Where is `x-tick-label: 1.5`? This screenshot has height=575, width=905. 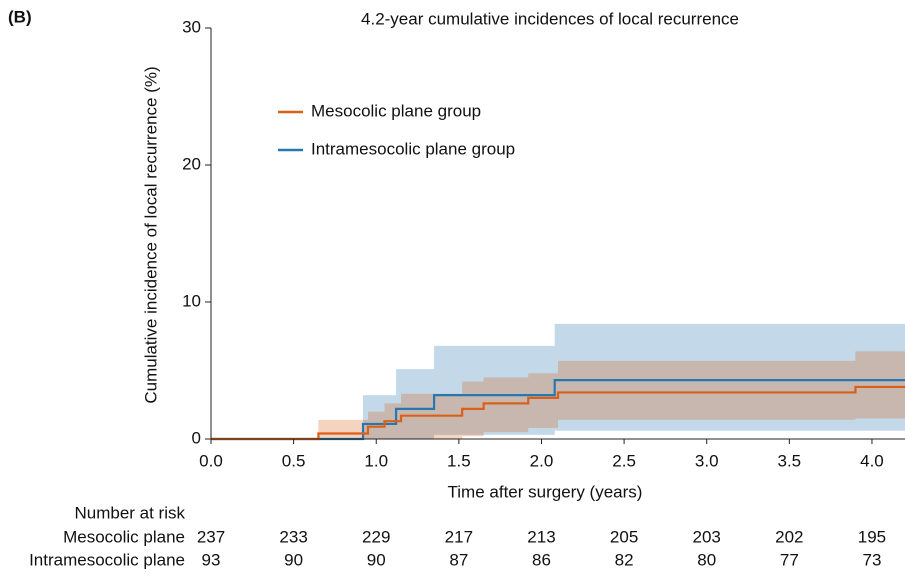
x-tick-label: 1.5 is located at coordinates (459, 460).